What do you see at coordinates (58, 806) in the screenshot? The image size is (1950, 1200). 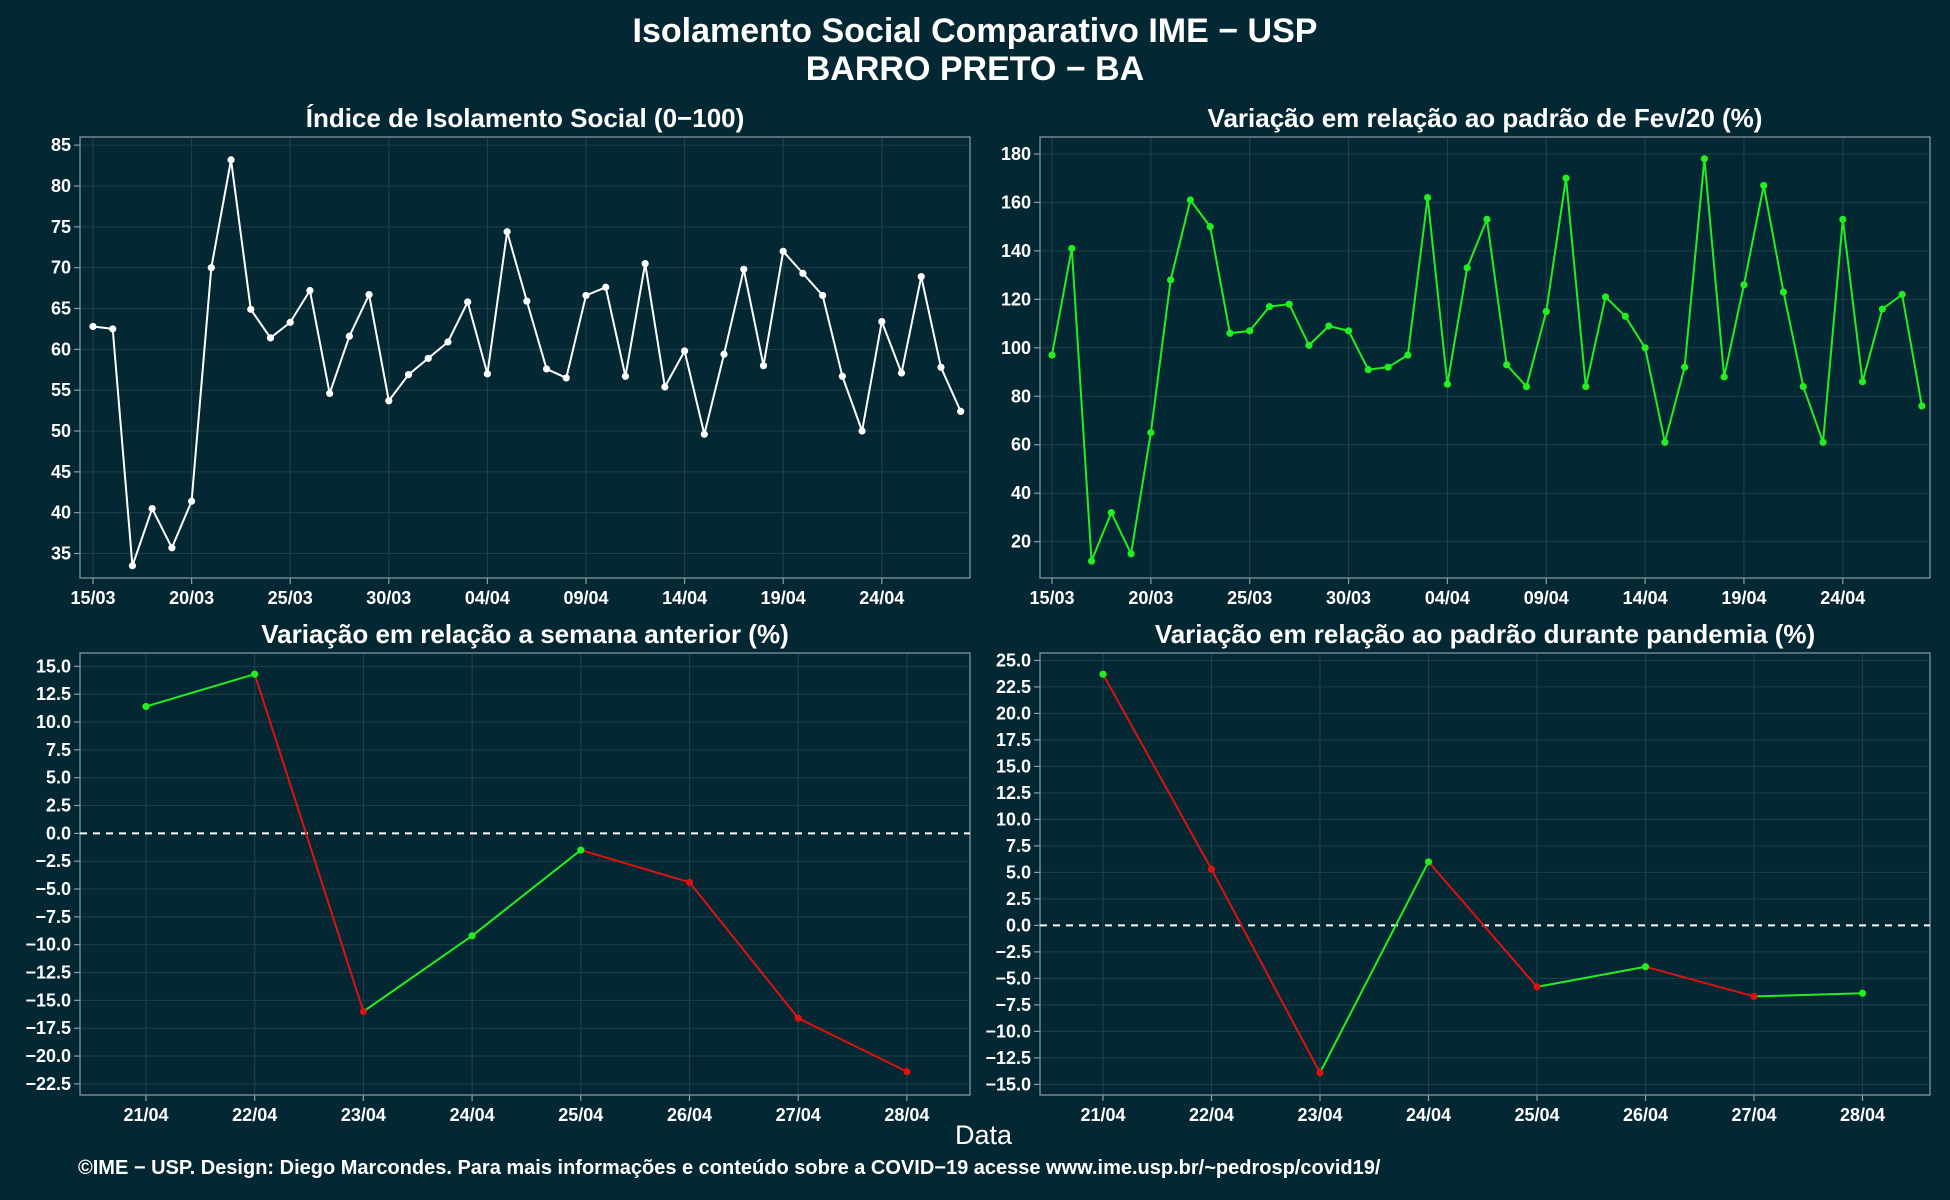 I see `y-tick-label: 2.5` at bounding box center [58, 806].